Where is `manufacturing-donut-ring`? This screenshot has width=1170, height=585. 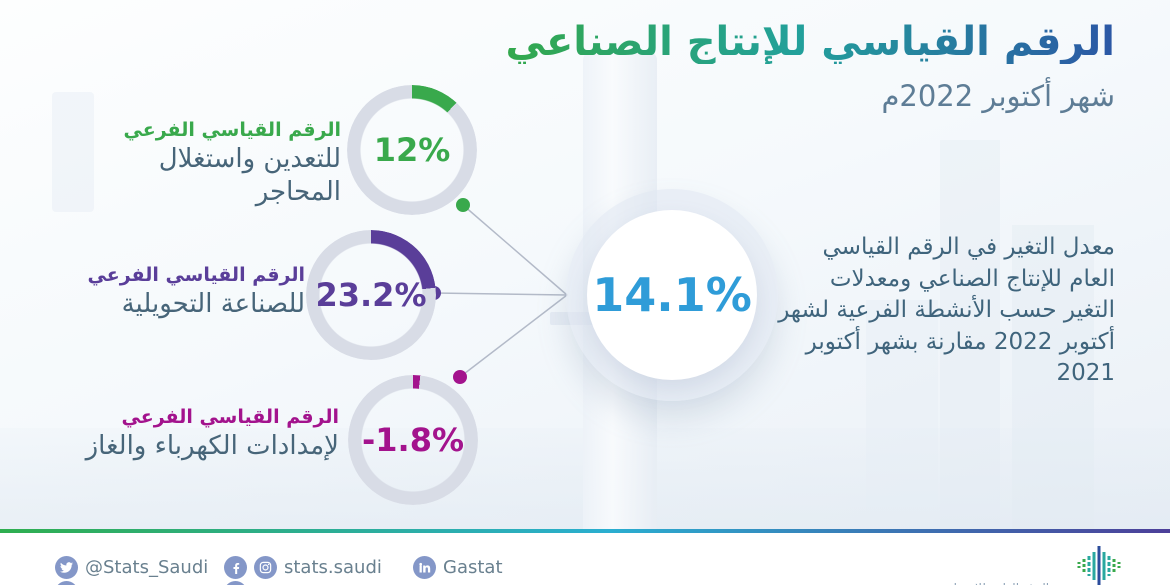 manufacturing-donut-ring is located at coordinates (371, 295).